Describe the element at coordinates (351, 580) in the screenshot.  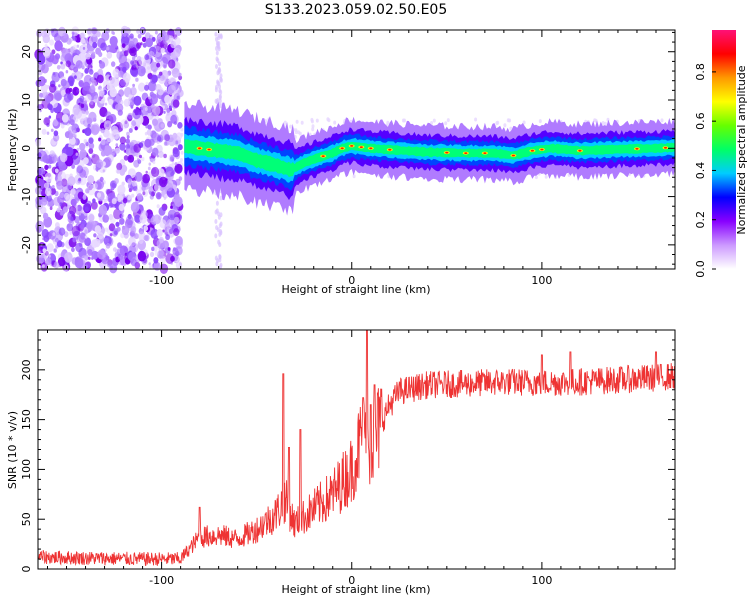
I see `x-tick-label: 0` at that location.